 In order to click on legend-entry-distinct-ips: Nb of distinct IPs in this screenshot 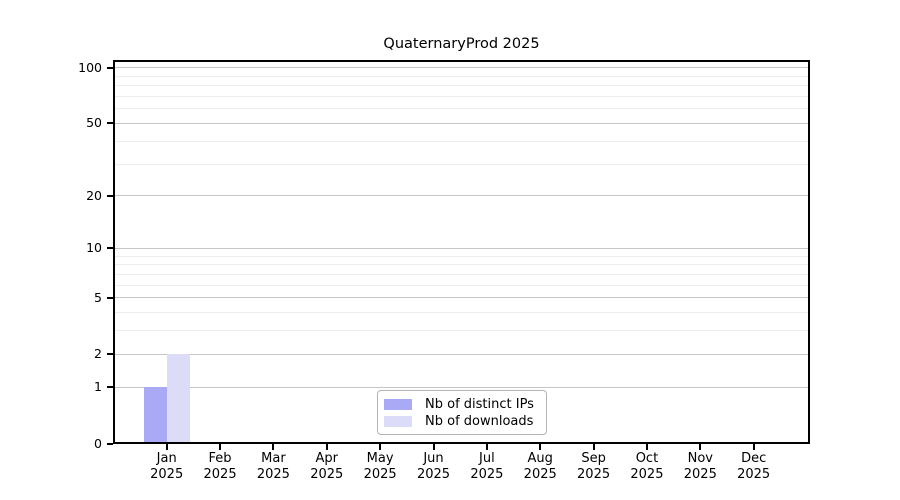, I will do `click(461, 404)`.